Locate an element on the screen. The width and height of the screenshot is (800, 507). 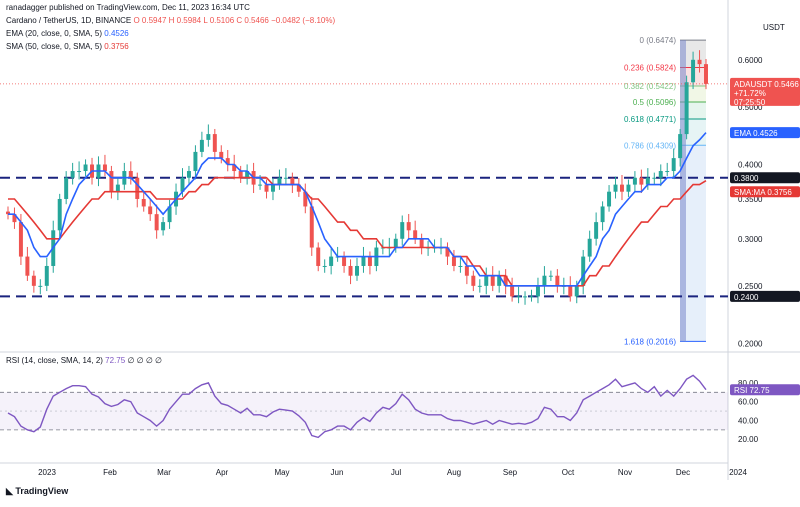
fib-label: 0.618 (0.4771) is located at coordinates (650, 119).